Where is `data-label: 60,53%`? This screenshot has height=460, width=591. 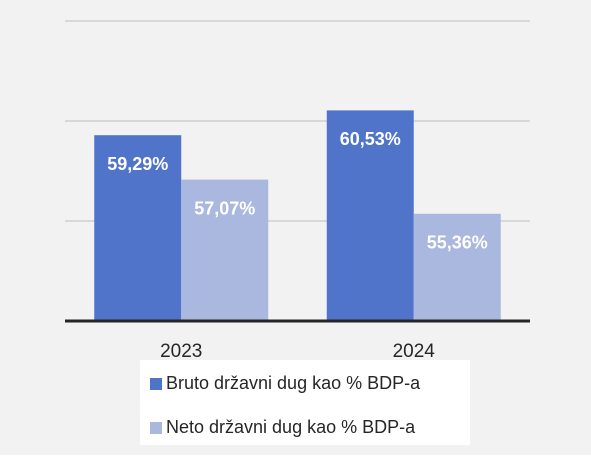
data-label: 60,53% is located at coordinates (370, 139).